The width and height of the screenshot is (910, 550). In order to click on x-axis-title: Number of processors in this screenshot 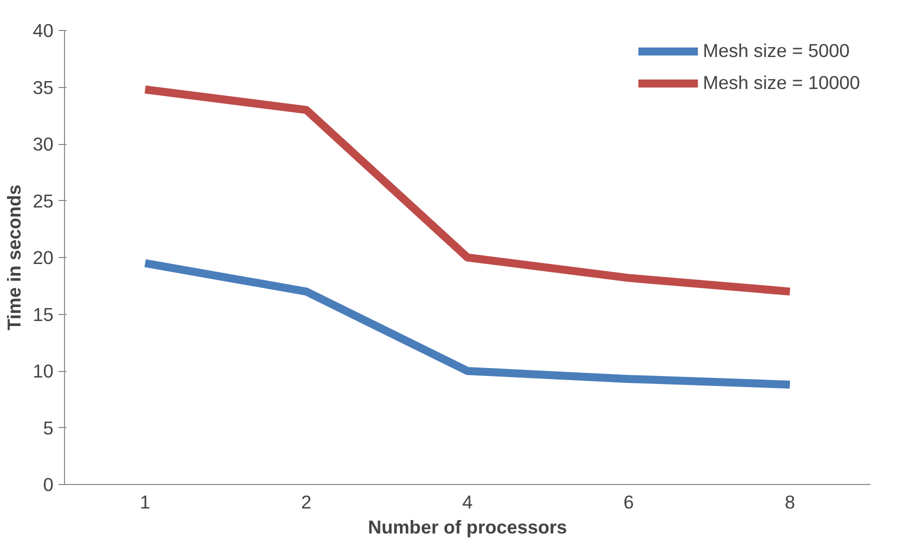, I will do `click(468, 527)`.